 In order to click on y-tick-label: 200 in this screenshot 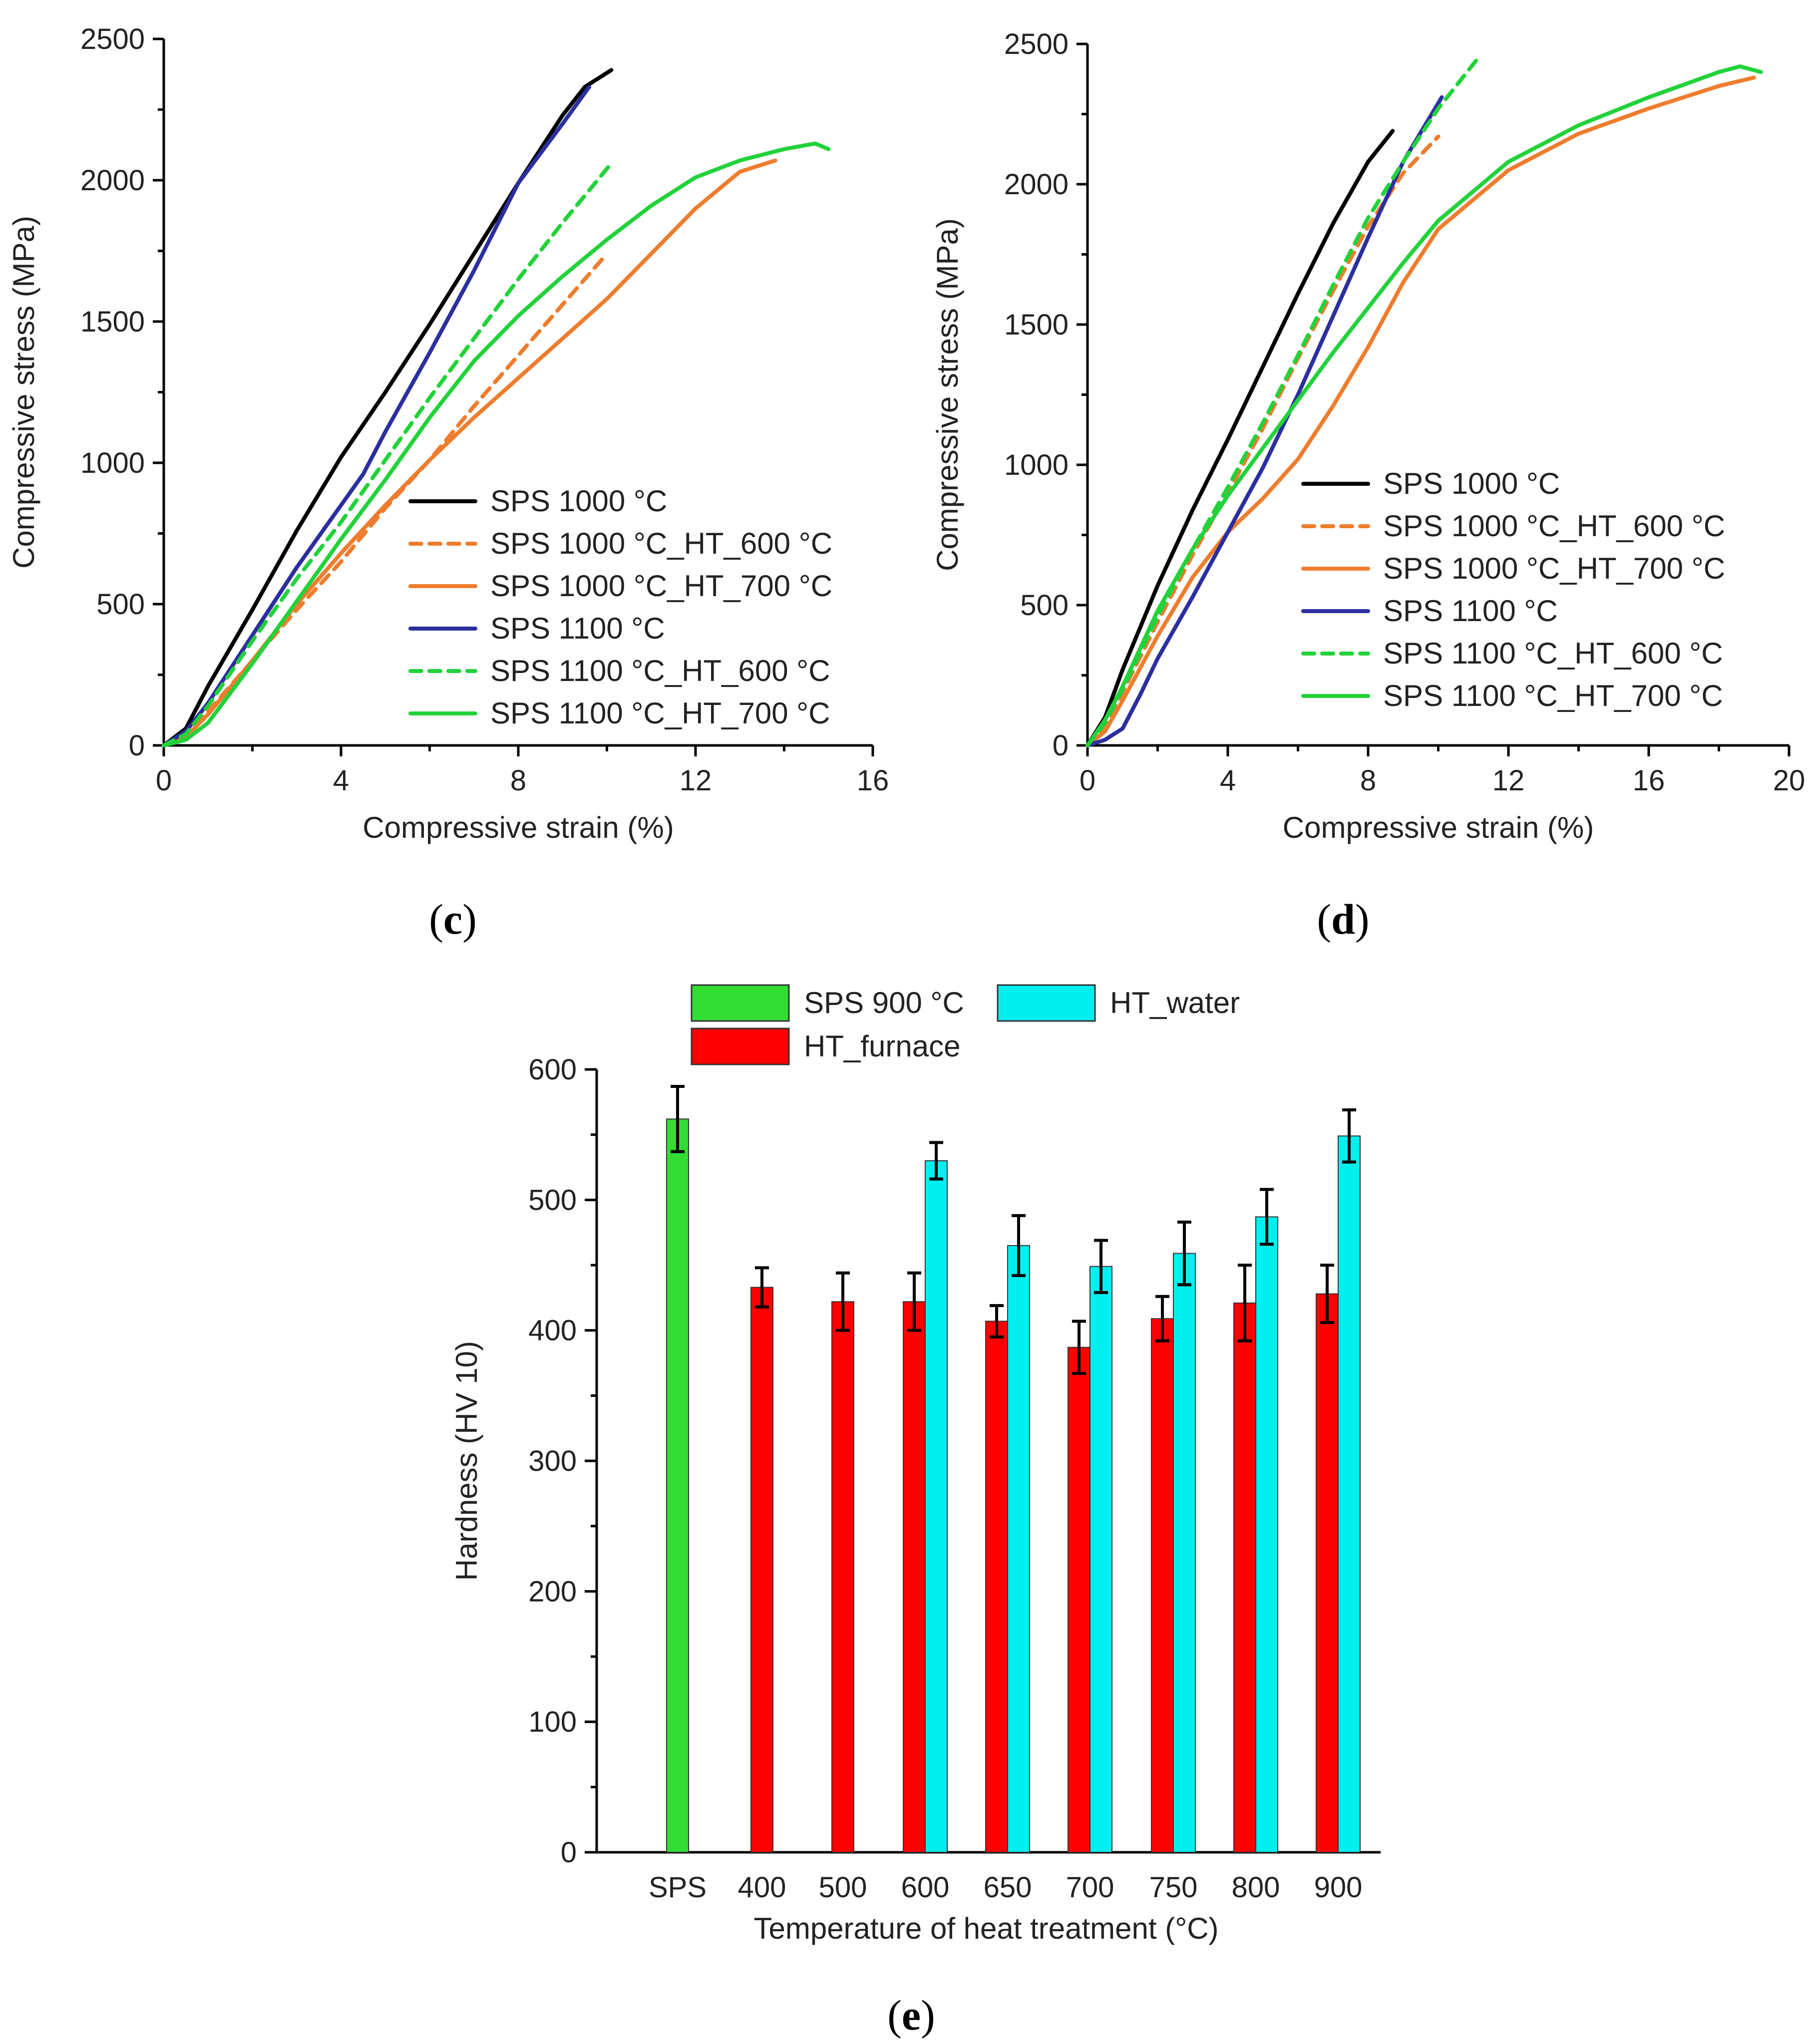, I will do `click(552, 1591)`.